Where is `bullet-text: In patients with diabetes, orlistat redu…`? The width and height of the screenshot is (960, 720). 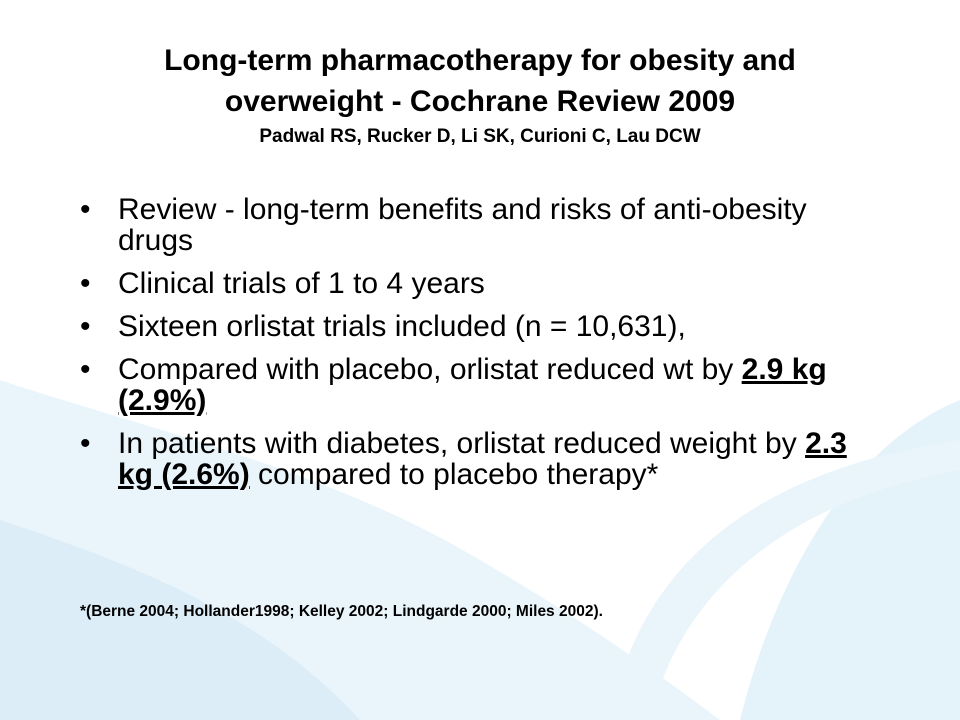
bullet-text: In patients with diabetes, orlistat redu… is located at coordinates (462, 443).